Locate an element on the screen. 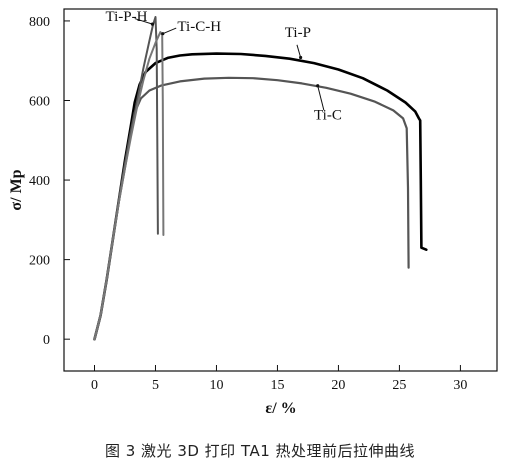 This screenshot has width=520, height=472. figure-caption: 图 3 激光 3D 打印 TA1 热处理前后拉伸曲线 is located at coordinates (260, 451).